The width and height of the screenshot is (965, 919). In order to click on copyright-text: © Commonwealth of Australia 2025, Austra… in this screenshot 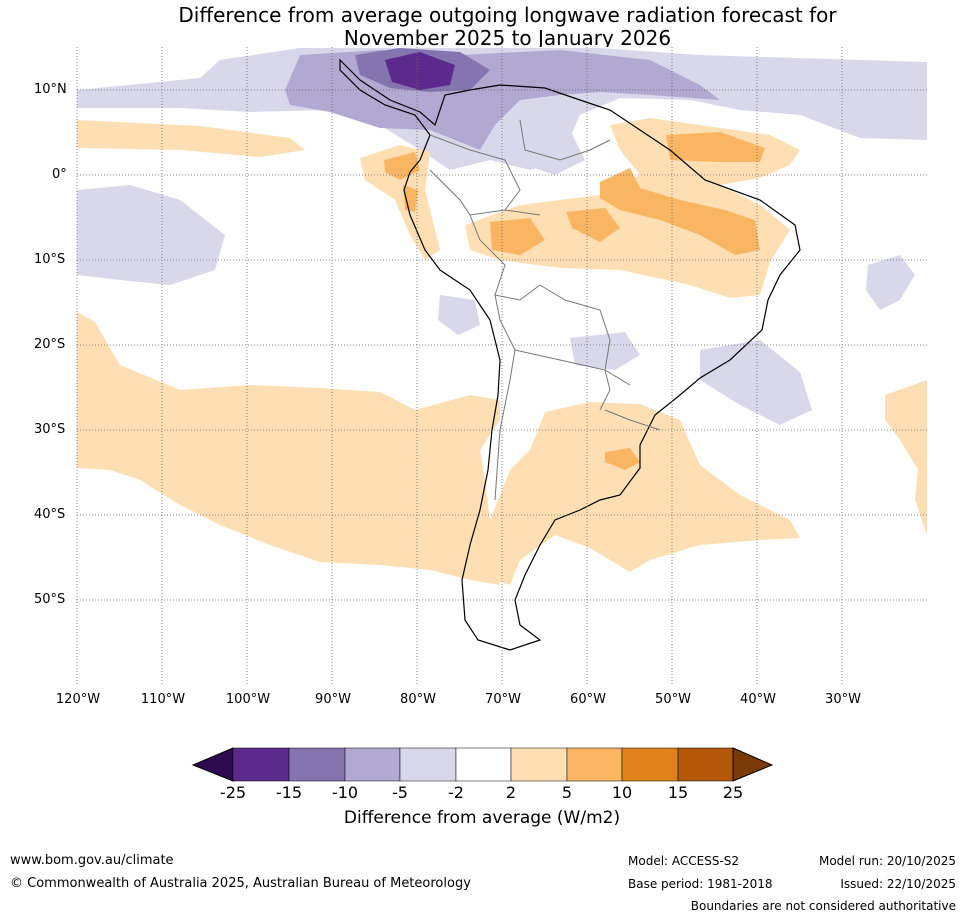, I will do `click(240, 883)`.